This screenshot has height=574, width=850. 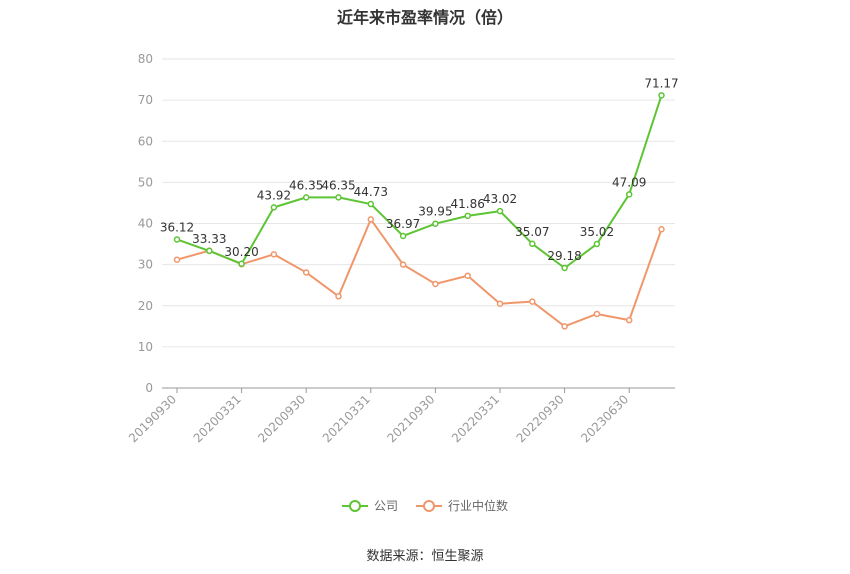 I want to click on x-tick-label: 20220331, so click(x=475, y=418).